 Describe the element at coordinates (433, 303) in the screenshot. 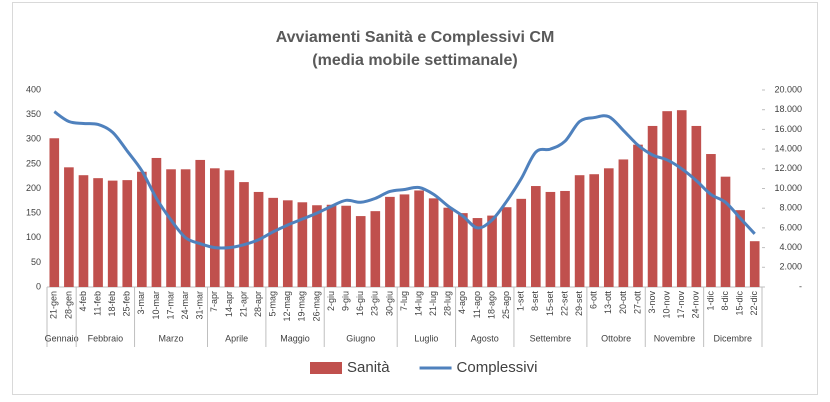

I see `x-tick-label: 21-lug` at that location.